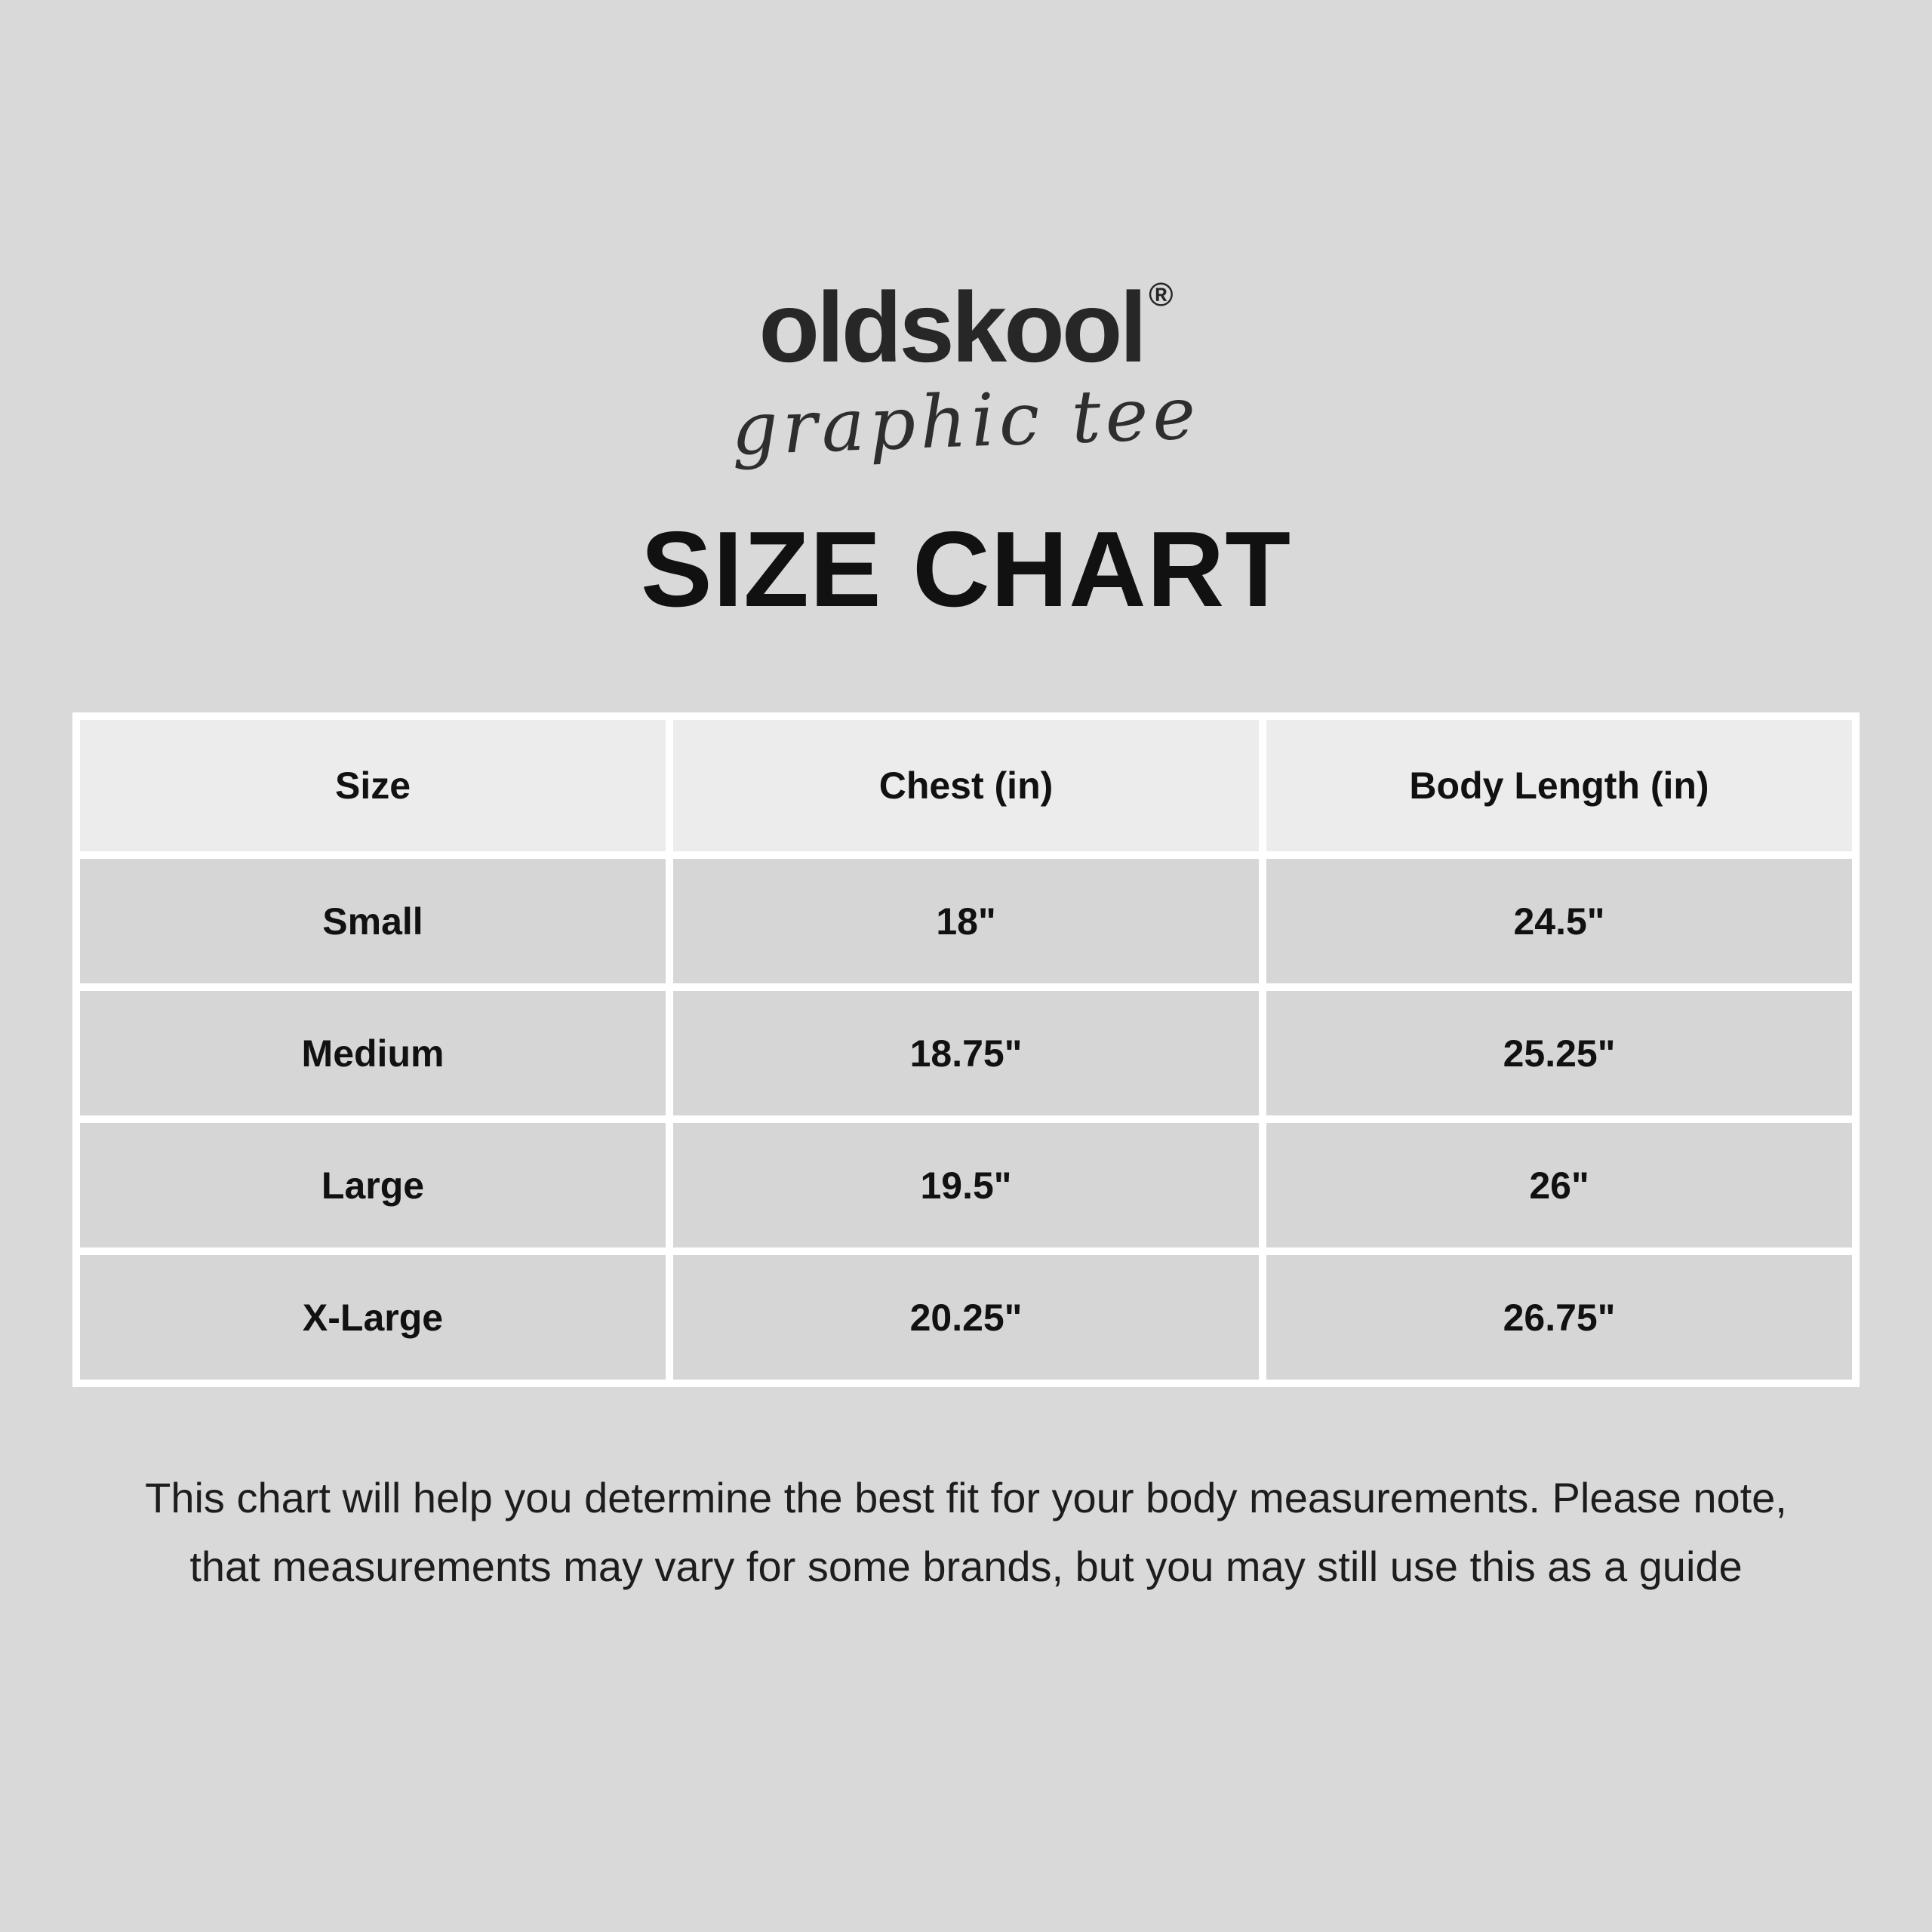 The width and height of the screenshot is (1932, 1932). Describe the element at coordinates (966, 421) in the screenshot. I see `brand-tagline: graphic tee` at that location.